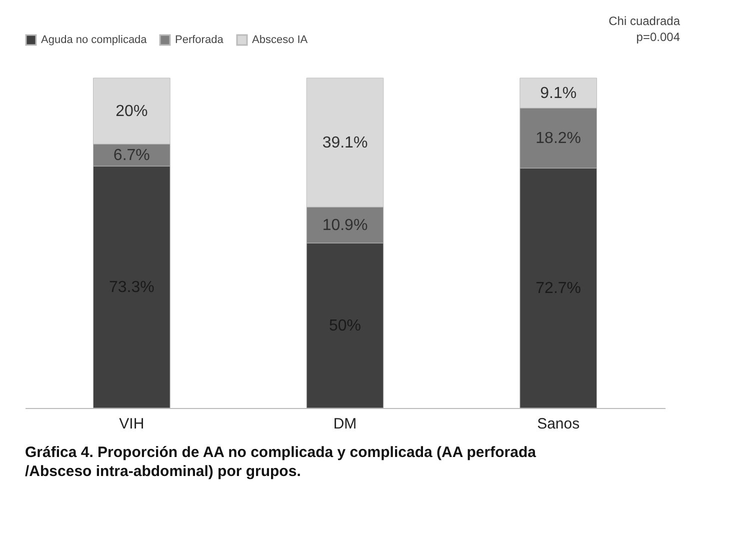 The height and width of the screenshot is (537, 745). What do you see at coordinates (559, 139) in the screenshot?
I see `data-label: 18.2%` at bounding box center [559, 139].